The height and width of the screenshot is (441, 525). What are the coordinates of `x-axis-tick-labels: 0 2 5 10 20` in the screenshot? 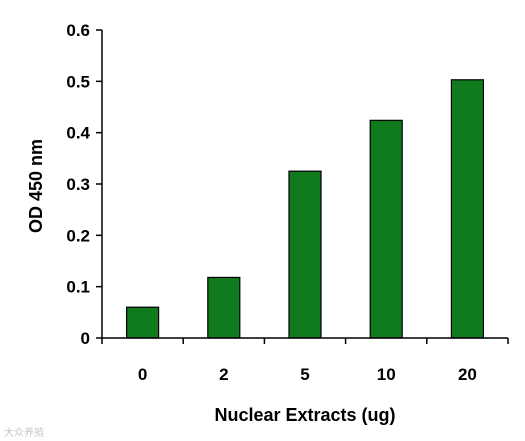 It's located at (305, 361).